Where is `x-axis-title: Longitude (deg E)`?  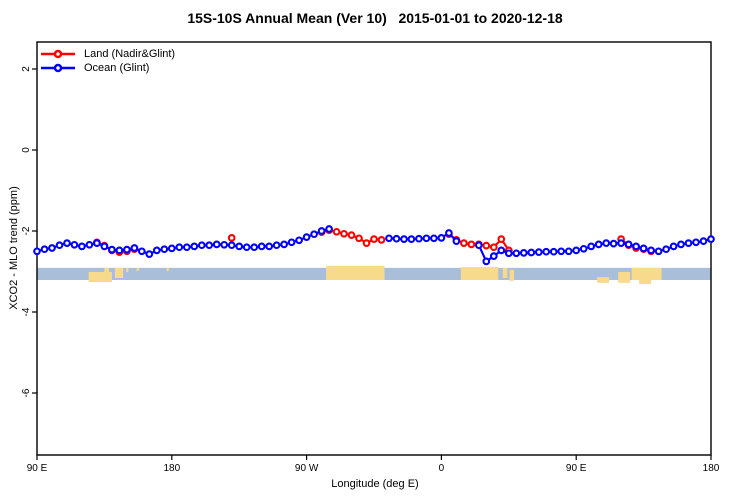
x-axis-title: Longitude (deg E) is located at coordinates (375, 484).